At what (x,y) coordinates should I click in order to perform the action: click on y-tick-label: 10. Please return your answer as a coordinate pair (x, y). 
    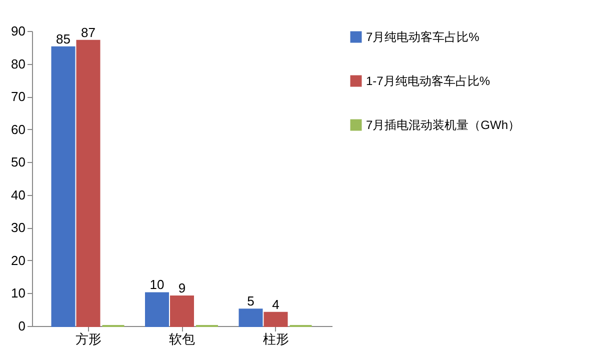
    Looking at the image, I should click on (18, 293).